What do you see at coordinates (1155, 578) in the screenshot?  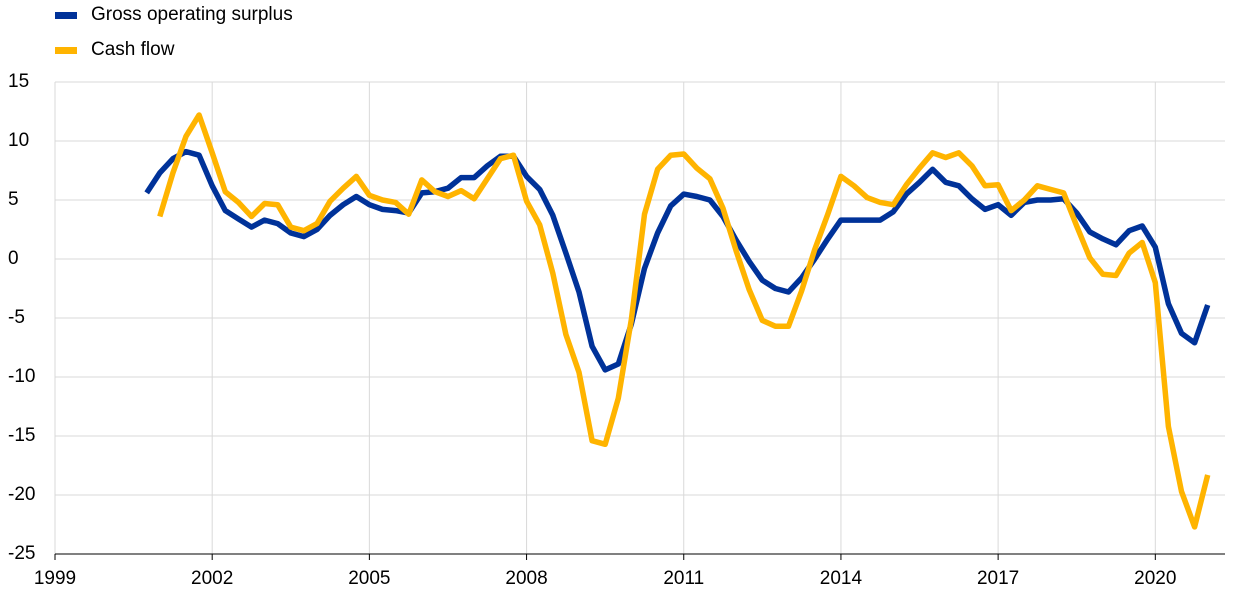 I see `x-tick-label: 2020` at bounding box center [1155, 578].